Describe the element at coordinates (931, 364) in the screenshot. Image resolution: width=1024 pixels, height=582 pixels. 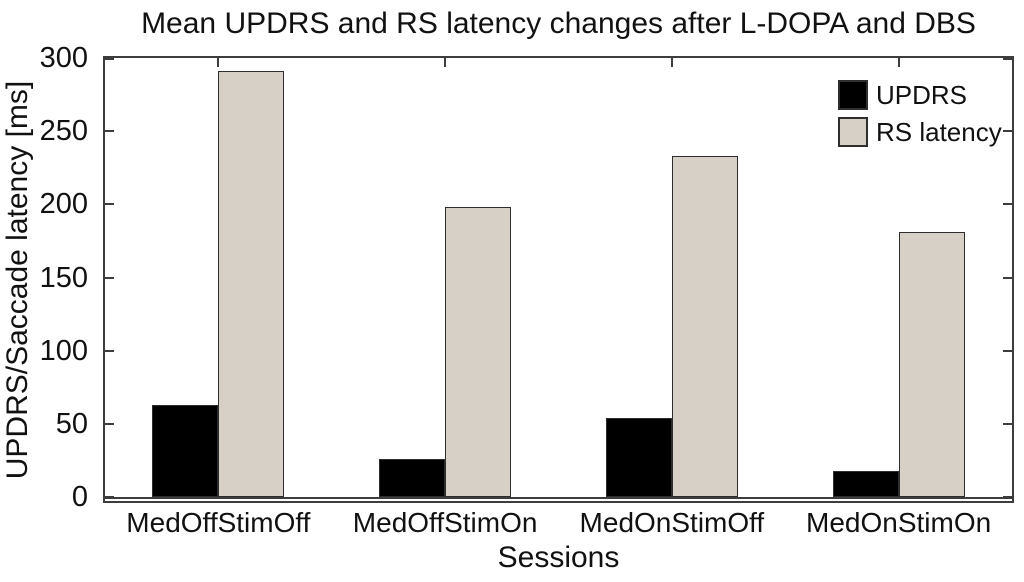
I see `bar-rs-latency-medonstimon` at that location.